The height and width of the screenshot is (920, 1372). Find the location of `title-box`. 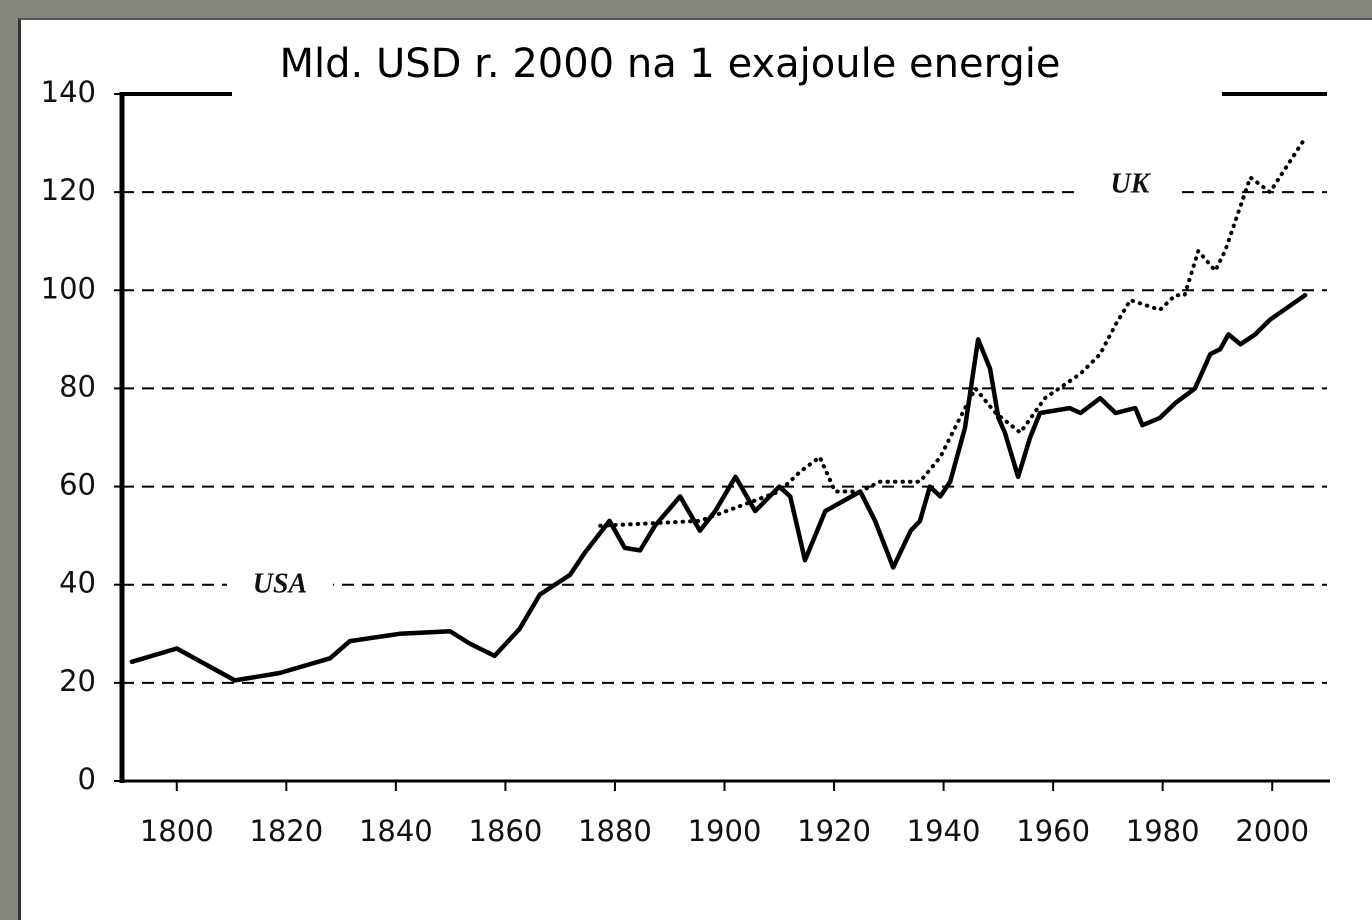

title-box is located at coordinates (727, 69).